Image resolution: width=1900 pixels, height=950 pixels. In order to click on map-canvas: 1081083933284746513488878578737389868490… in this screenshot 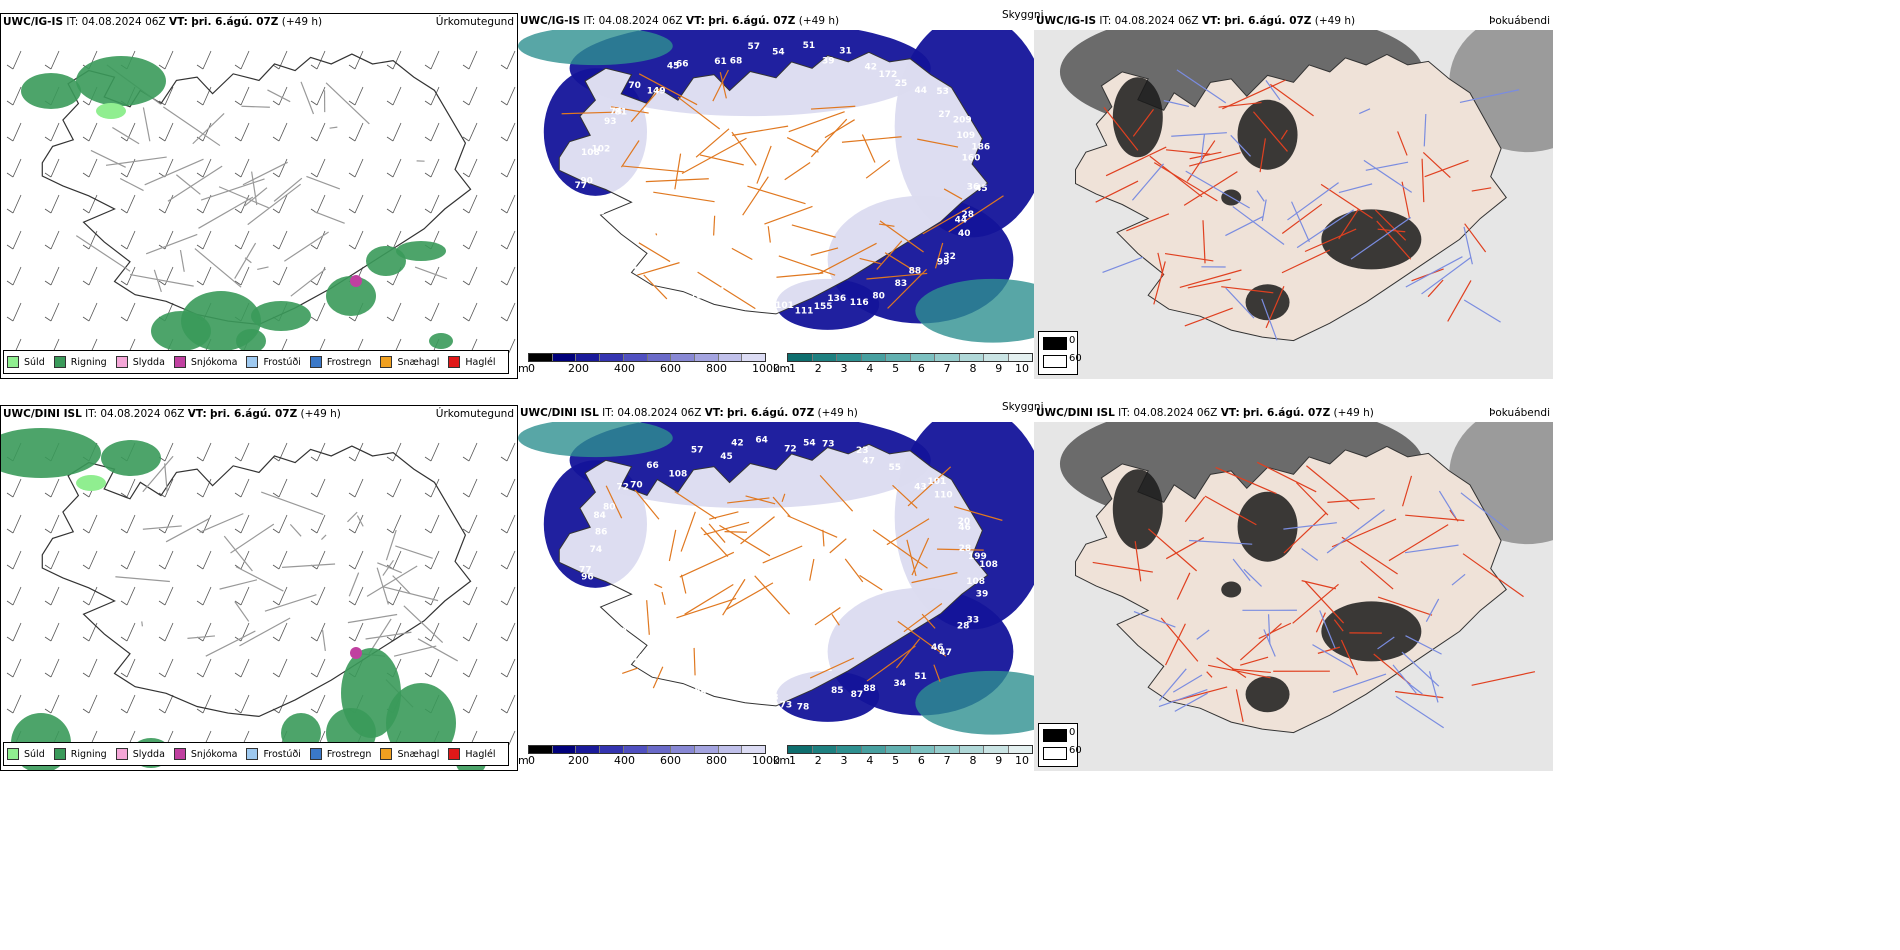, I will do `click(776, 581)`.